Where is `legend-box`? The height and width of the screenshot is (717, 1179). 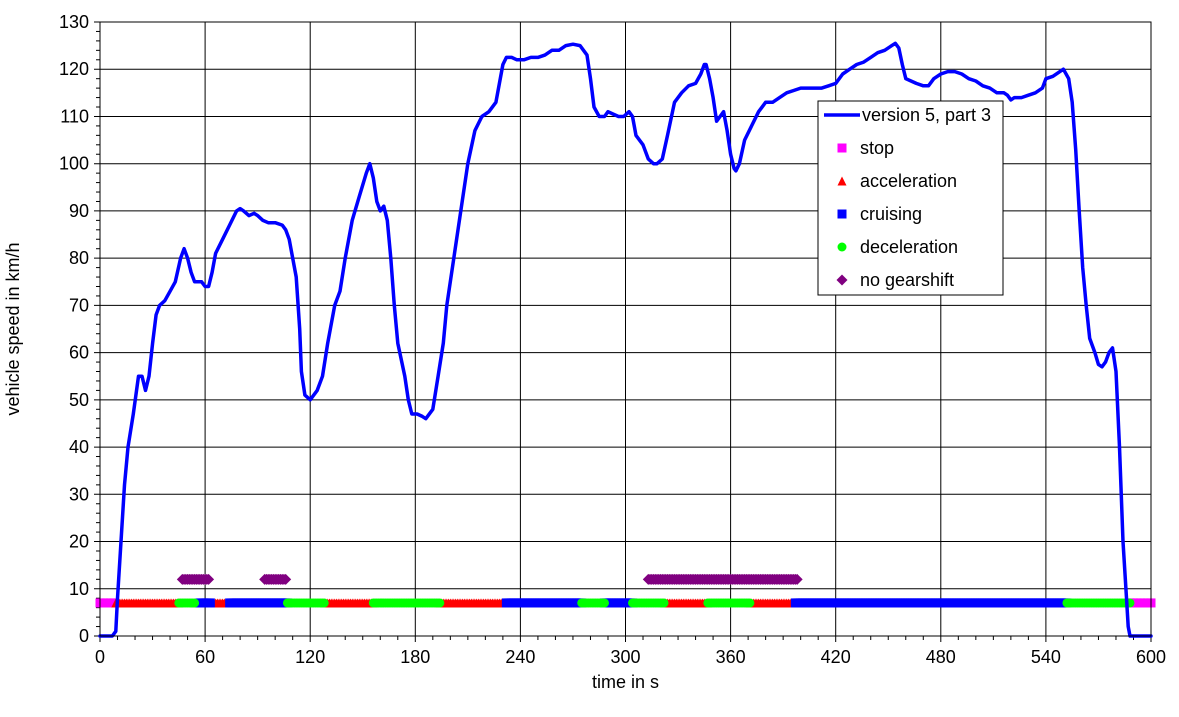
legend-box is located at coordinates (910, 198).